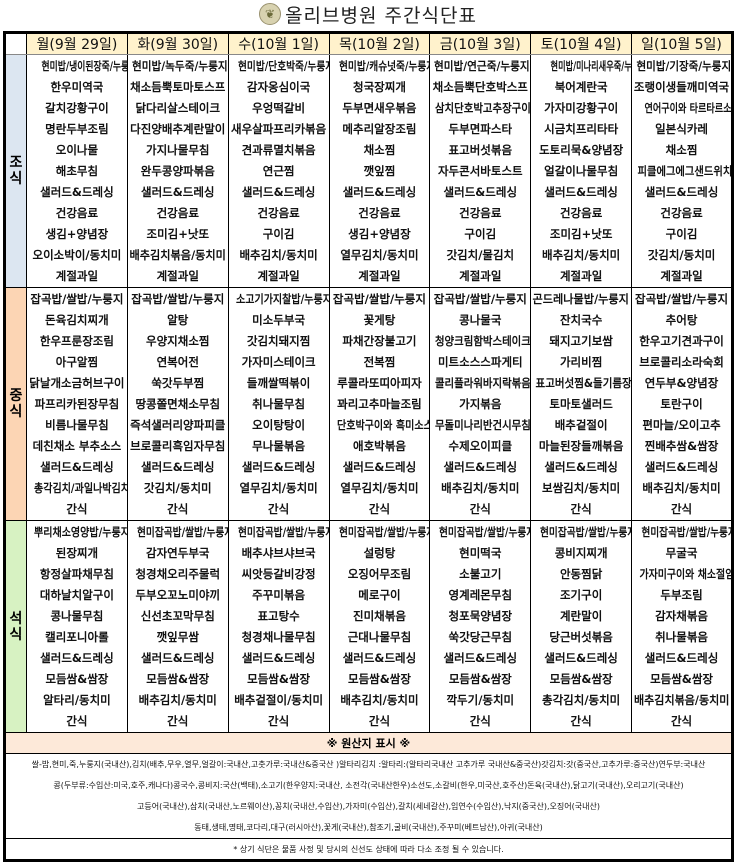  What do you see at coordinates (177, 129) in the screenshot?
I see `menu-item: 다진양배추계란말이` at bounding box center [177, 129].